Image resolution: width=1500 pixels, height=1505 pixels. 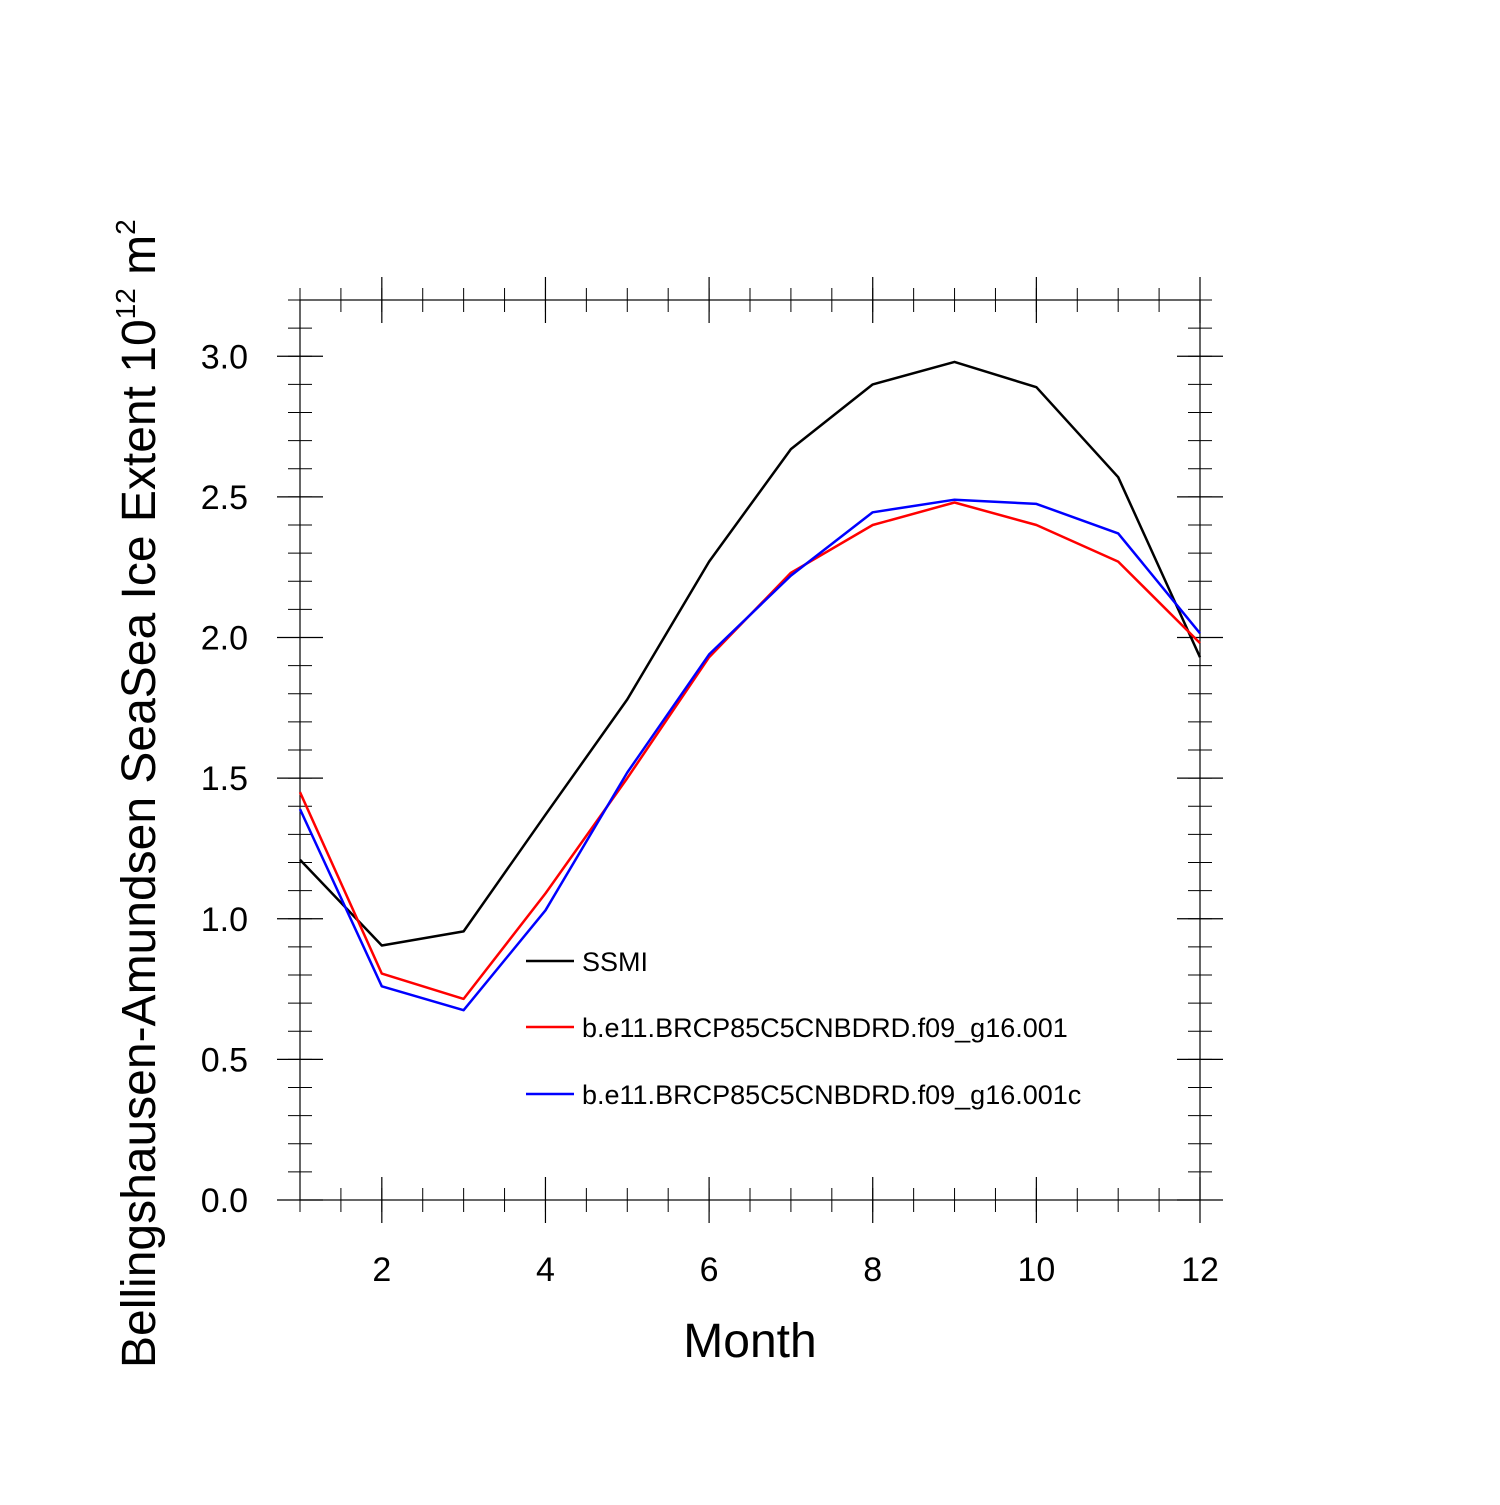 What do you see at coordinates (615, 962) in the screenshot?
I see `legend-label-1: SSMI` at bounding box center [615, 962].